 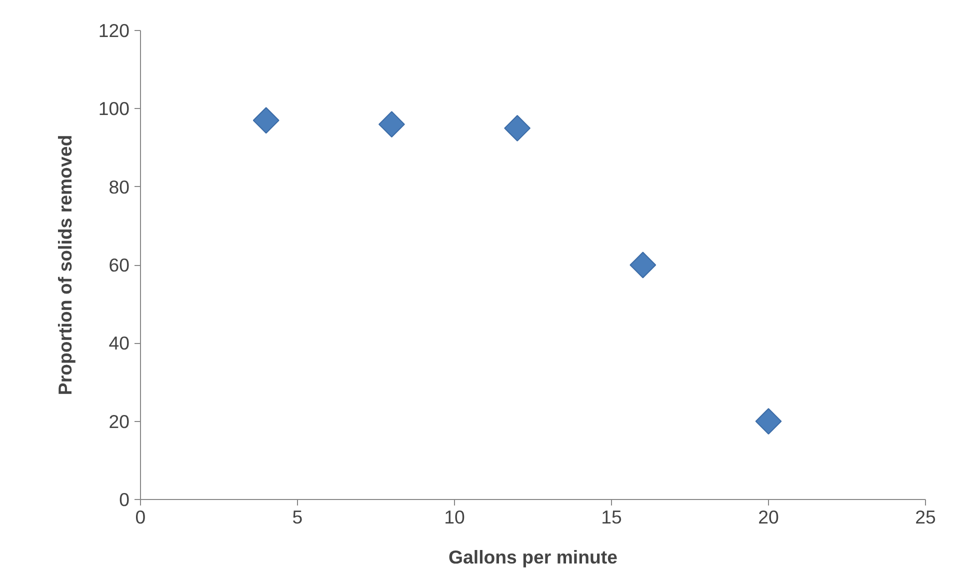 I want to click on y-axis-title: Proportion of solids removed, so click(x=65, y=265).